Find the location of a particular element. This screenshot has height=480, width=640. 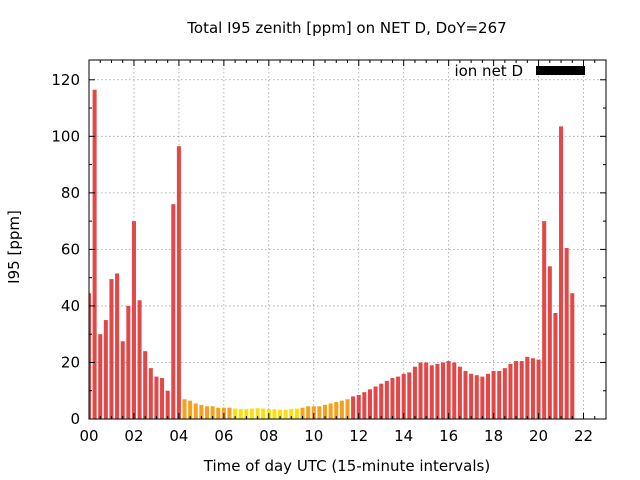

x-tick-label: 18 is located at coordinates (493, 436).